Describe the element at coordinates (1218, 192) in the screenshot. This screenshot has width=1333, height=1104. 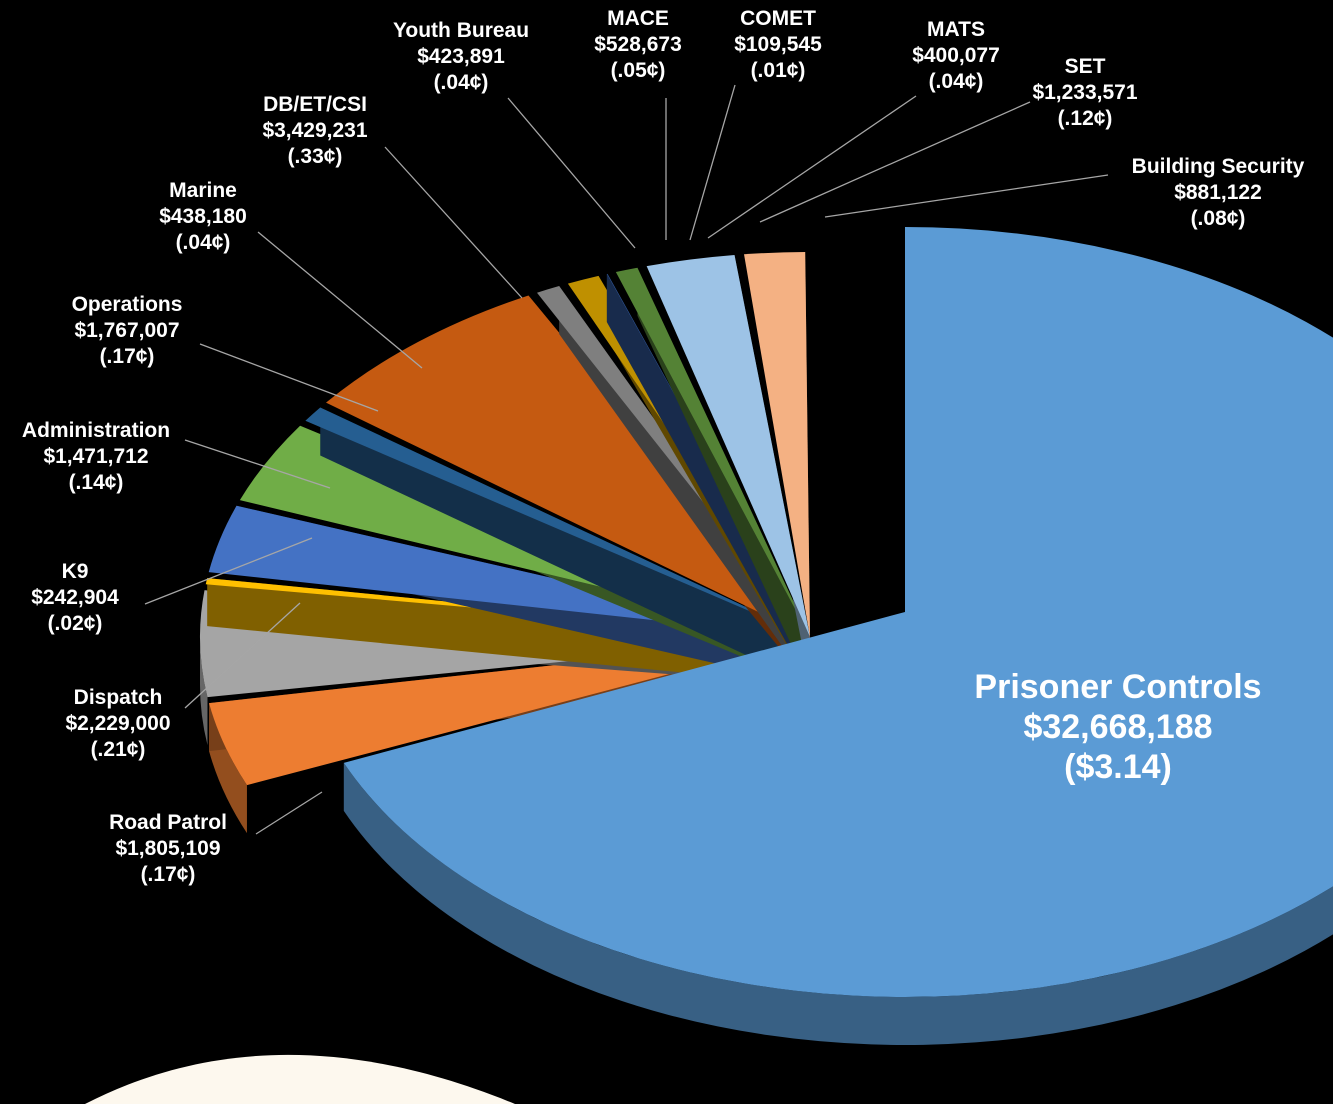
I see `label-building-security-line-2: $881,122` at that location.